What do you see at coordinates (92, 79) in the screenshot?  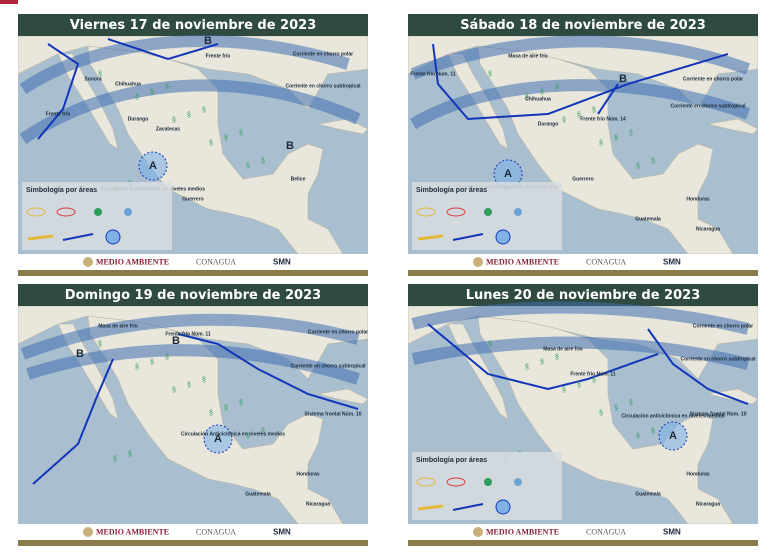 I see `map-label: Sonora` at bounding box center [92, 79].